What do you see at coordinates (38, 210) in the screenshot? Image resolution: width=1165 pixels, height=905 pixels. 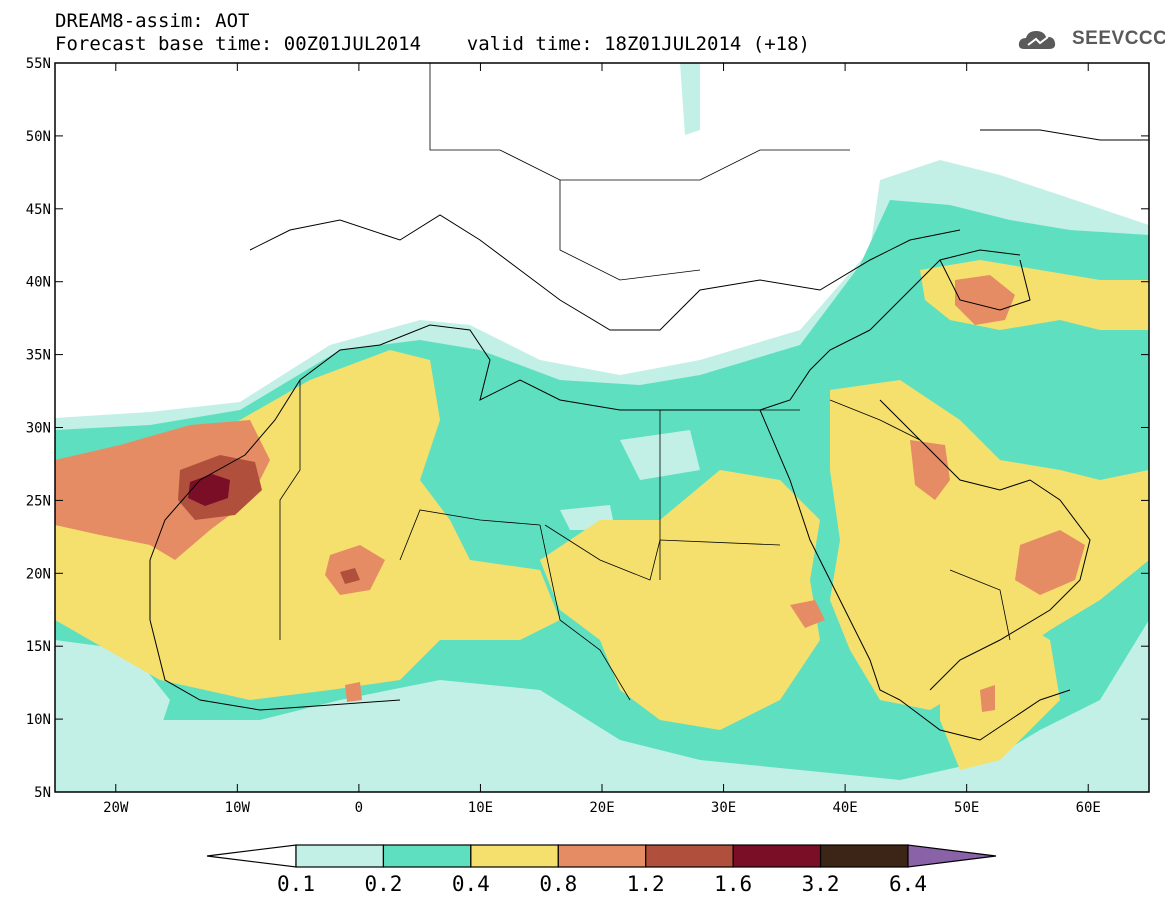 I see `lat-tick-label: 45N` at bounding box center [38, 210].